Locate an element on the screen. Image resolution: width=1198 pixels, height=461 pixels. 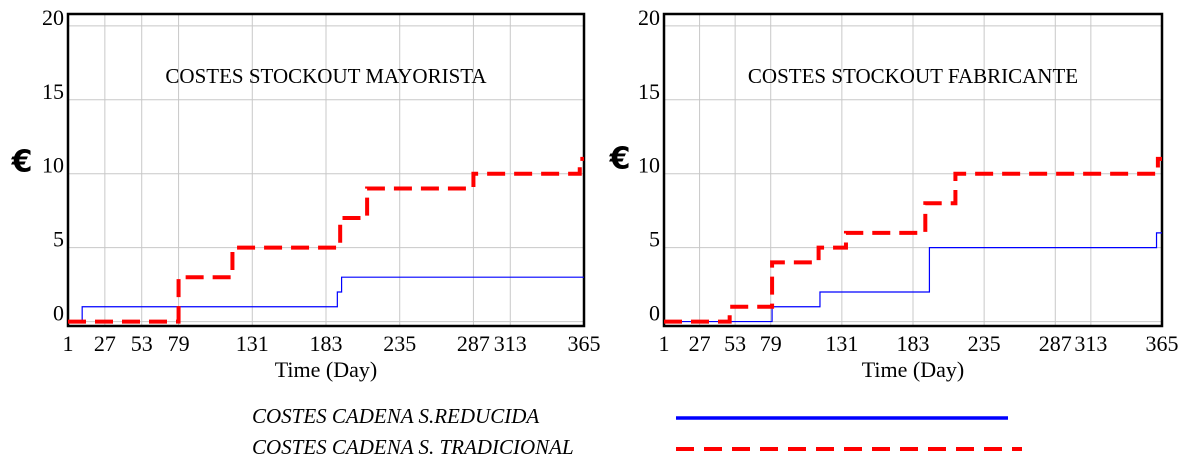
chart-title: COSTES STOCKOUT FABRICANTE is located at coordinates (913, 76).